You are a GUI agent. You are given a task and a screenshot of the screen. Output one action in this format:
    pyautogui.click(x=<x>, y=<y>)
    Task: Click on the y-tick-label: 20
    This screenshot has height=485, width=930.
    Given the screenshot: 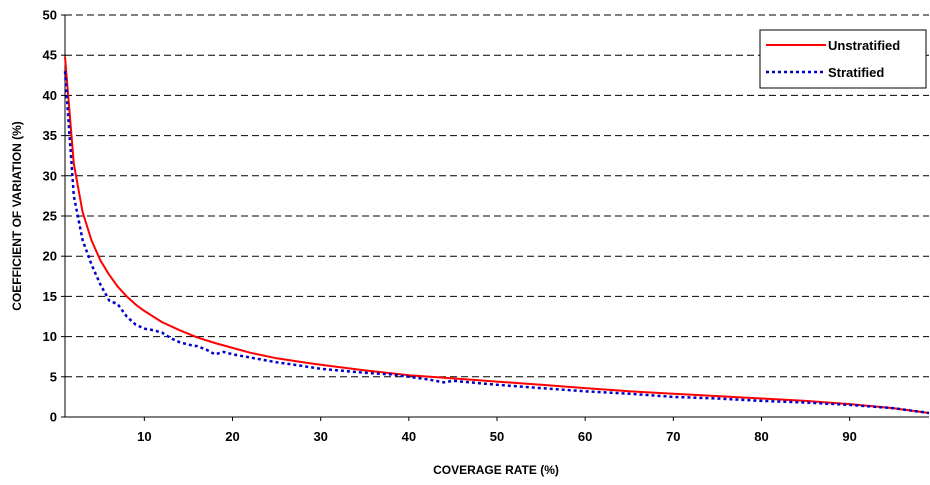 What is the action you would take?
    pyautogui.click(x=50, y=256)
    